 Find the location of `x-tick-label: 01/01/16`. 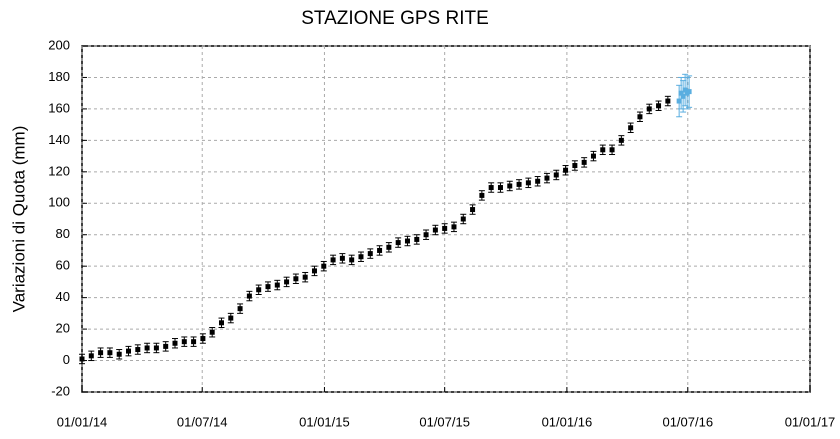

x-tick-label: 01/01/16 is located at coordinates (567, 421).